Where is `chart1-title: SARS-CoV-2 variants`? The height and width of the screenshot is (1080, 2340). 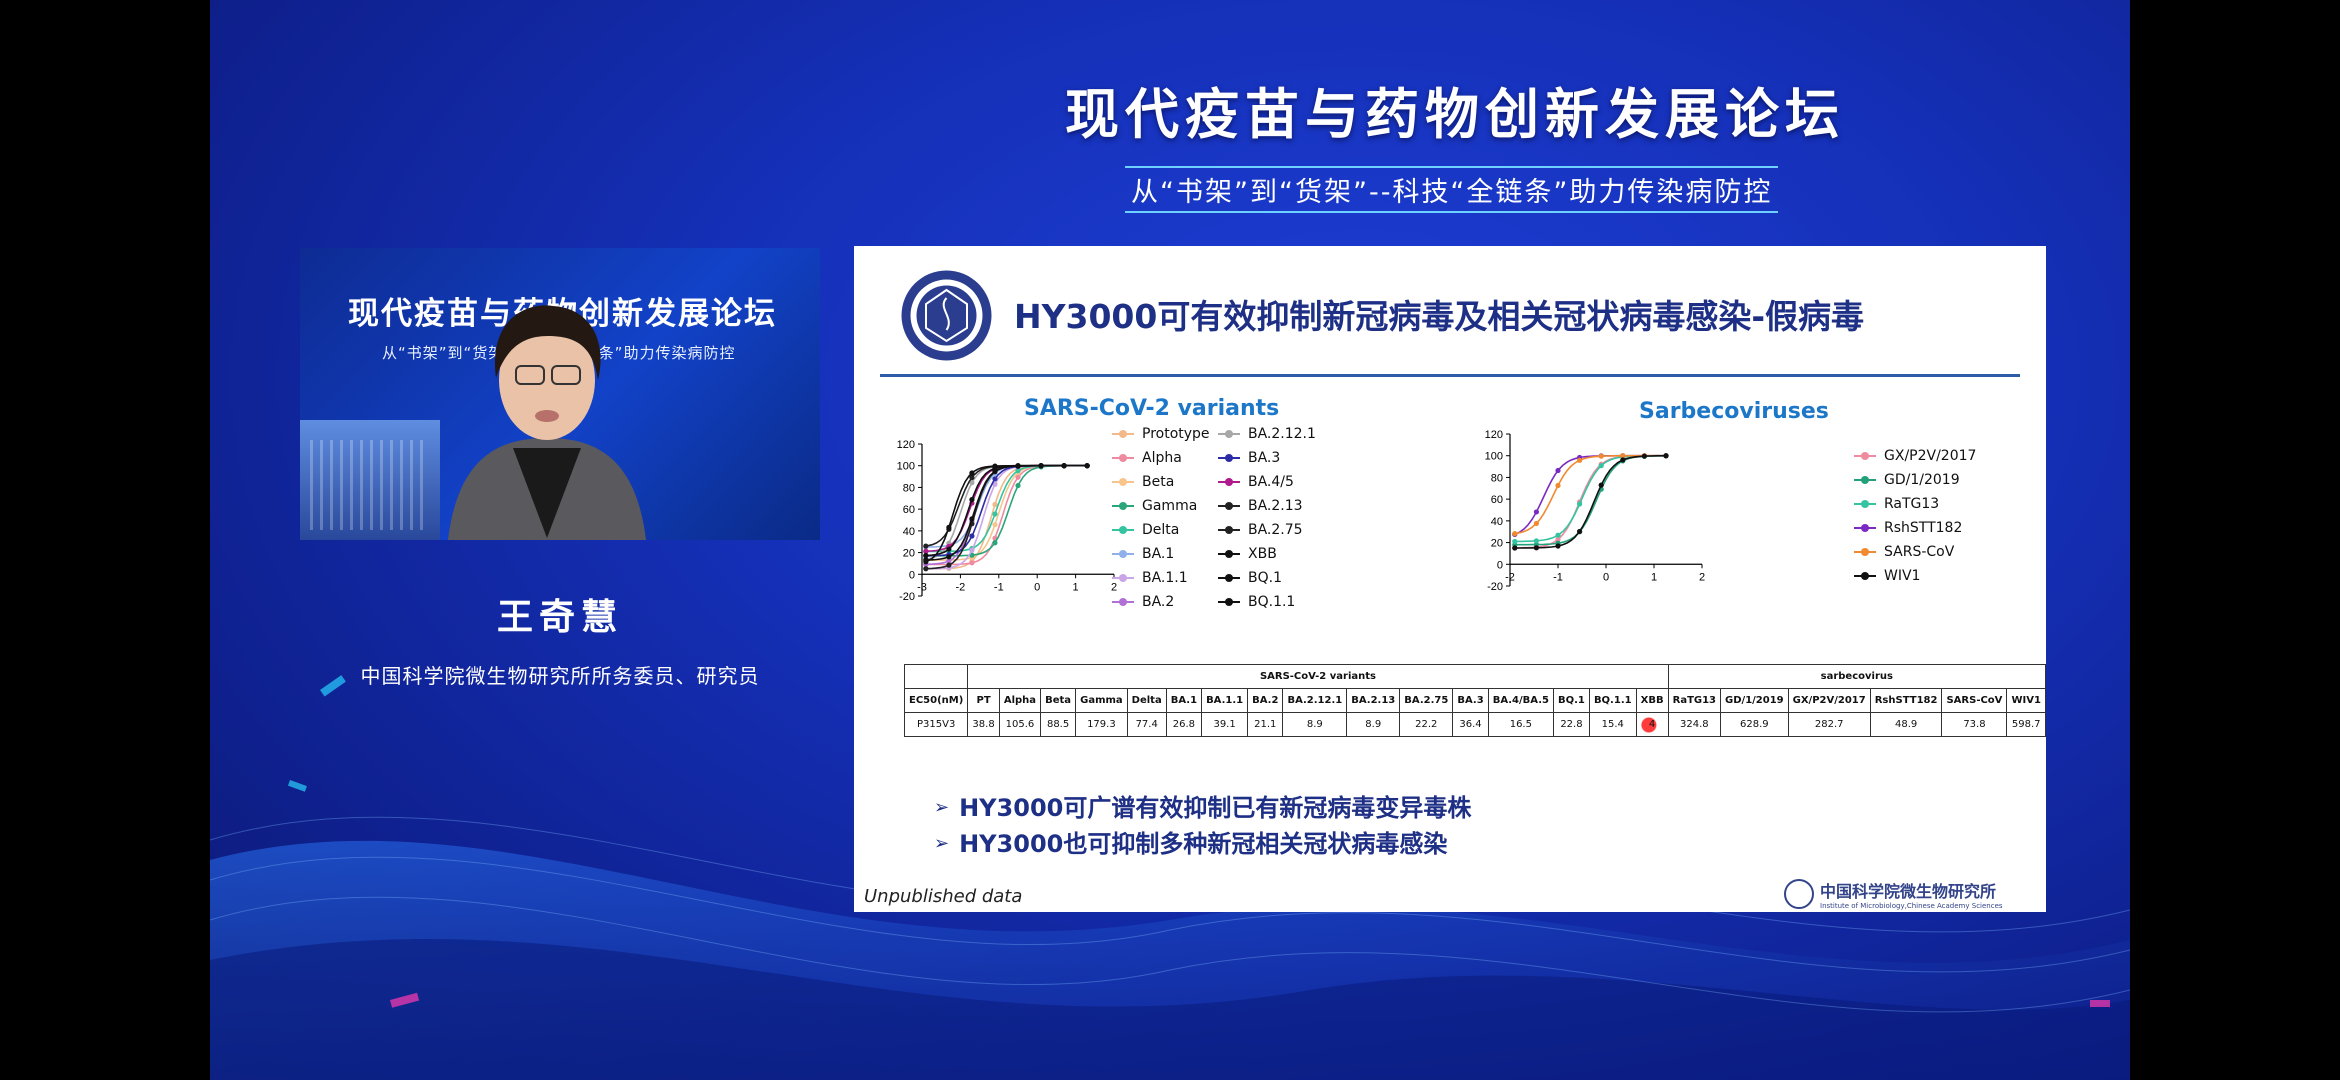
chart1-title: SARS-CoV-2 variants is located at coordinates (1152, 408).